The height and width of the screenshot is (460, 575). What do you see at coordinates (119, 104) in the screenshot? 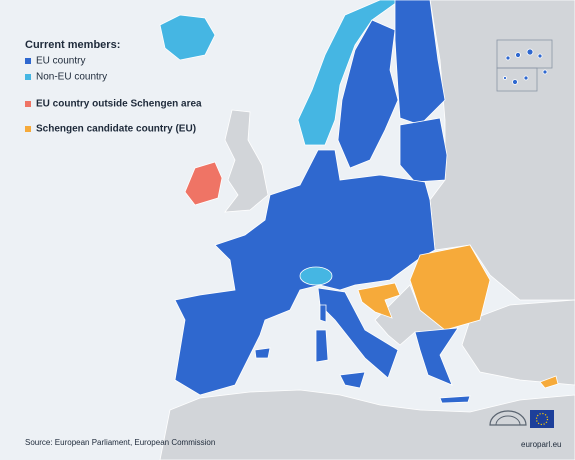
I see `legend-label: EU country outside Schengen area` at bounding box center [119, 104].